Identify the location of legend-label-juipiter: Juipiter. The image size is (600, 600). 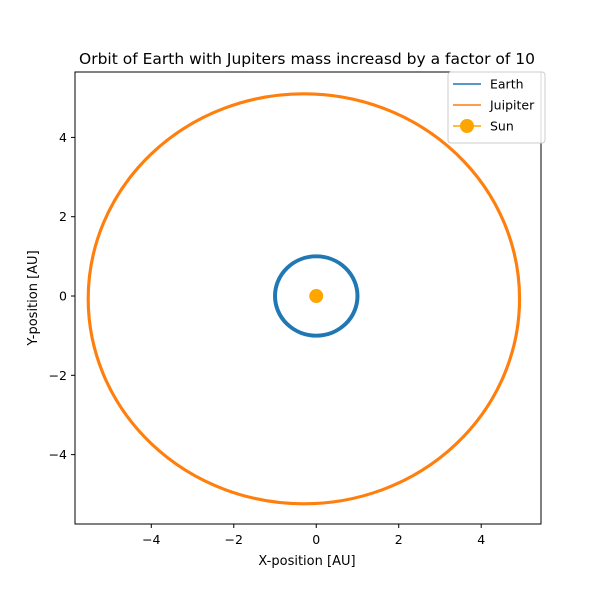
(512, 105).